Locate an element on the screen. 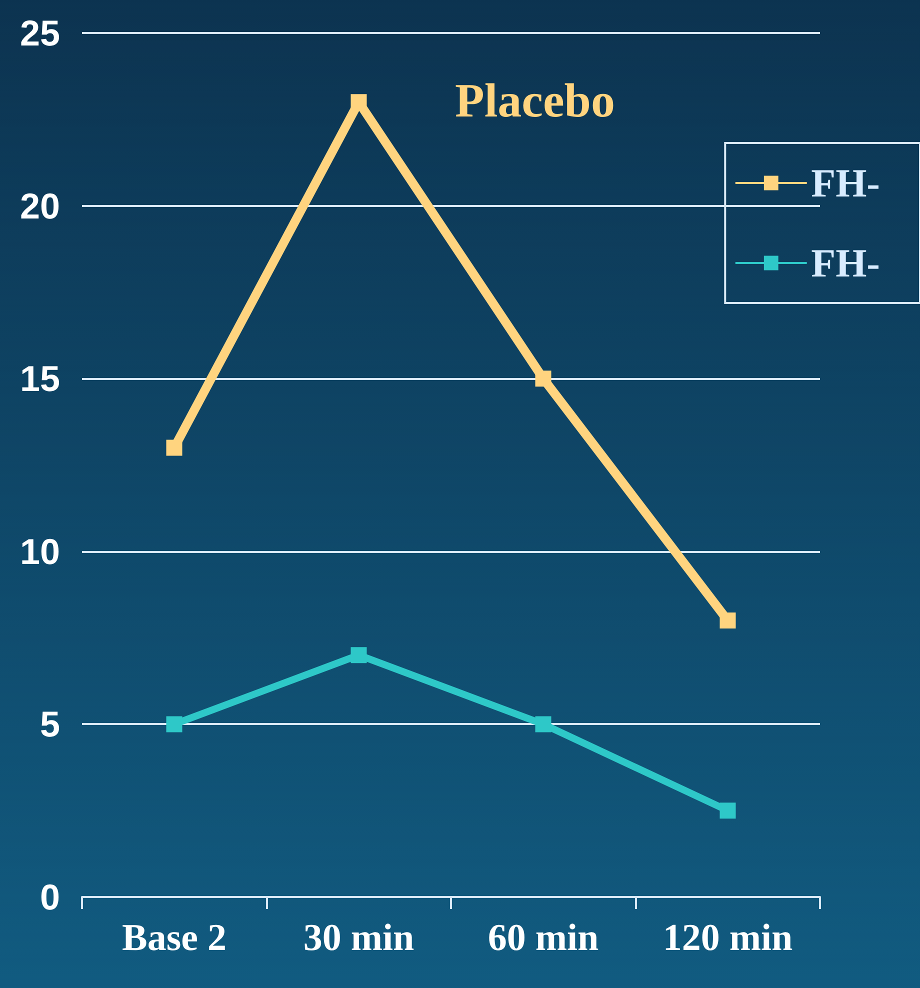 The image size is (920, 988). y-tick-label: 15 is located at coordinates (40, 379).